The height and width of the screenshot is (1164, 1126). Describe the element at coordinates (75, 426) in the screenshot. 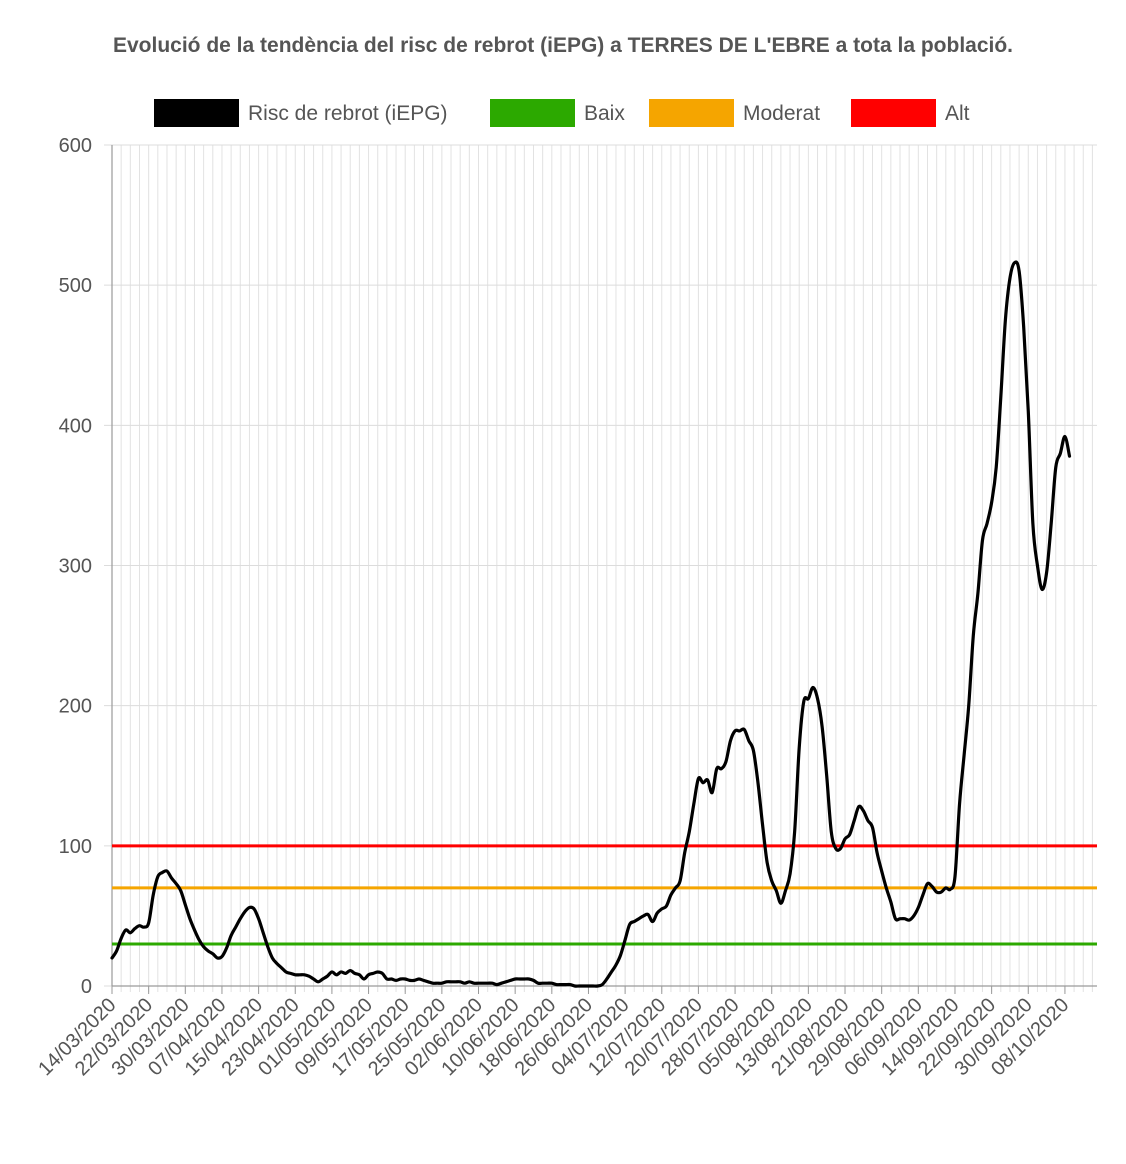

I see `y-tick-label: 400` at that location.